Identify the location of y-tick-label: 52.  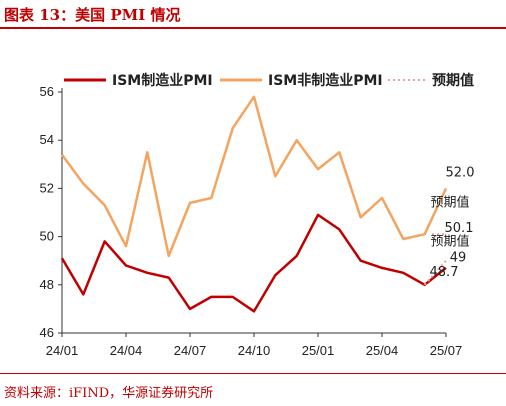
(47, 187).